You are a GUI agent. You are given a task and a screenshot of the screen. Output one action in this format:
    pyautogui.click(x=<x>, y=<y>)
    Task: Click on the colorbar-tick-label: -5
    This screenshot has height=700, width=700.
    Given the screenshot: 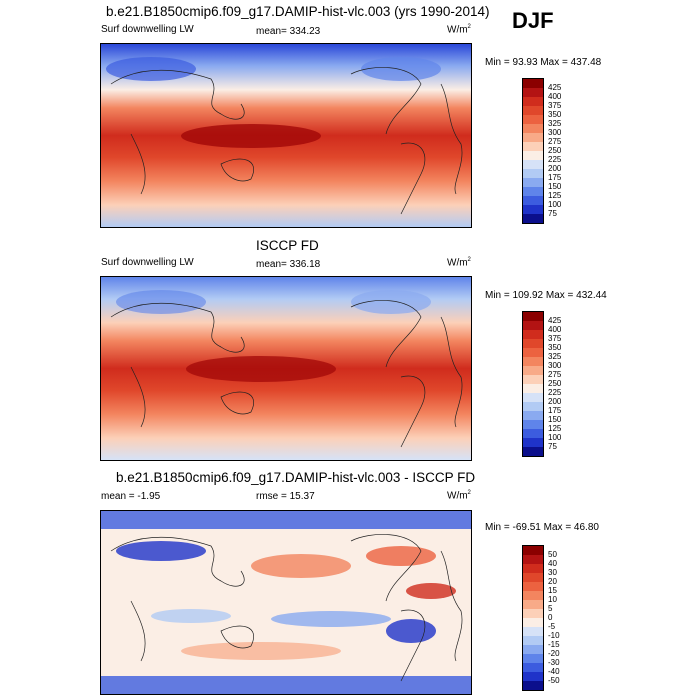 What is the action you would take?
    pyautogui.click(x=552, y=626)
    